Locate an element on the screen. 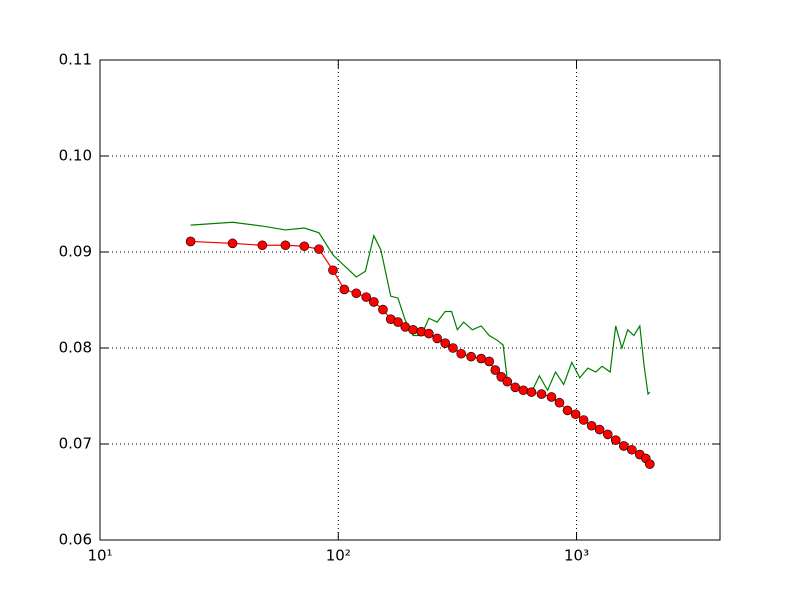 This screenshot has width=800, height=600. x-tick-label: 10¹ is located at coordinates (99, 556).